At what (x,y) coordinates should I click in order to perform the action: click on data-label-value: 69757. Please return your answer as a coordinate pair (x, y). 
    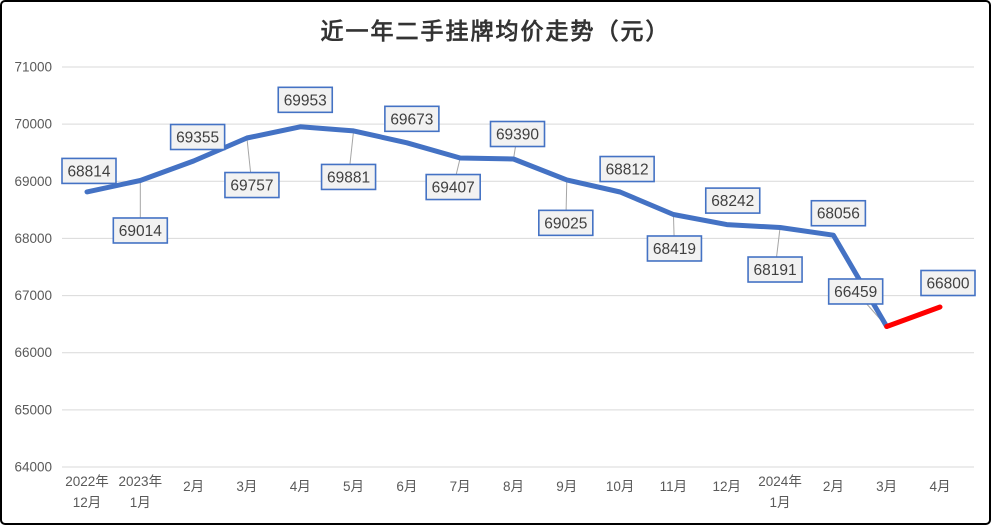
    Looking at the image, I should click on (251, 186).